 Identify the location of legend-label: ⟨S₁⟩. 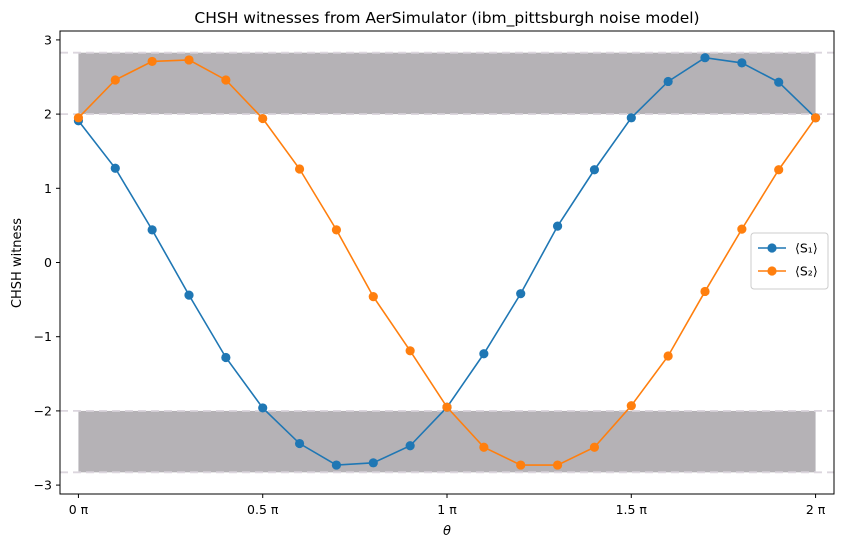
(806, 248).